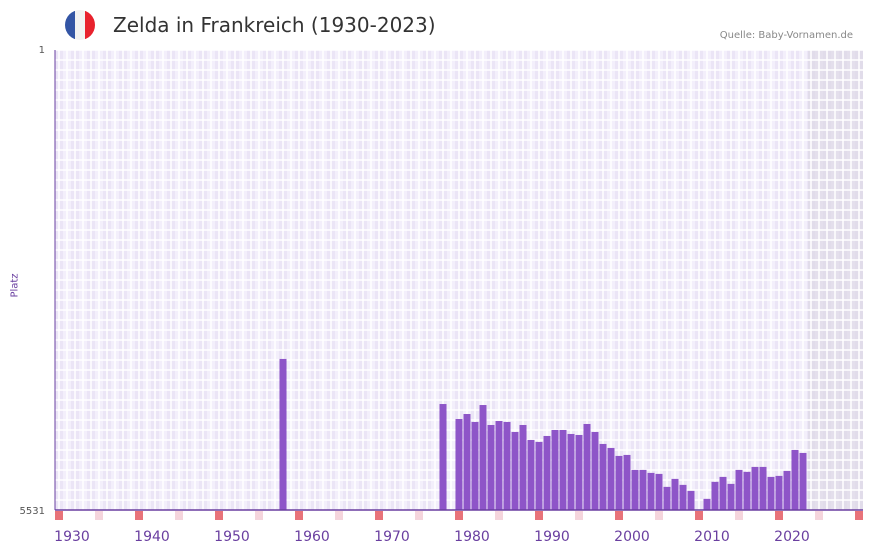 This screenshot has width=873, height=552. What do you see at coordinates (392, 537) in the screenshot?
I see `x-tick-label: 1970` at bounding box center [392, 537].